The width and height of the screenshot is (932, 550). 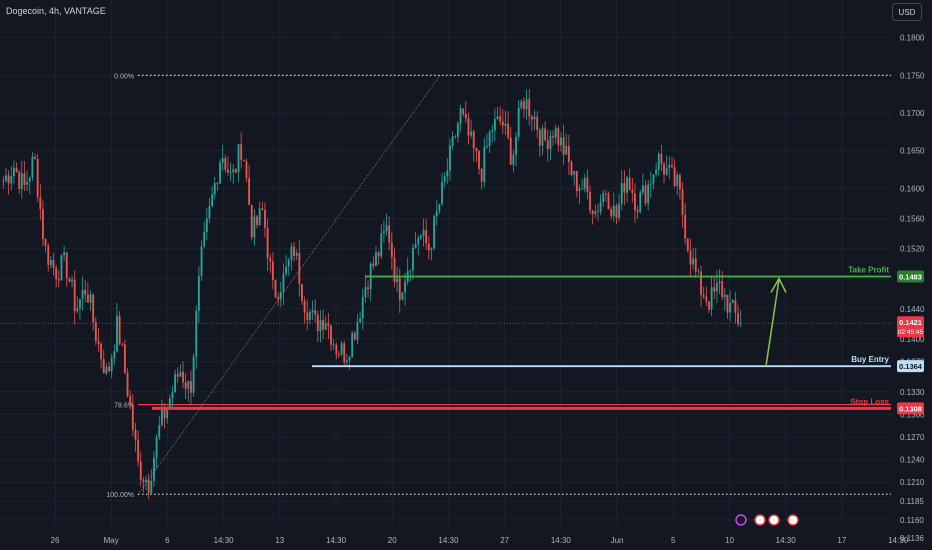 I want to click on target-arrow-head, so click(x=778, y=284).